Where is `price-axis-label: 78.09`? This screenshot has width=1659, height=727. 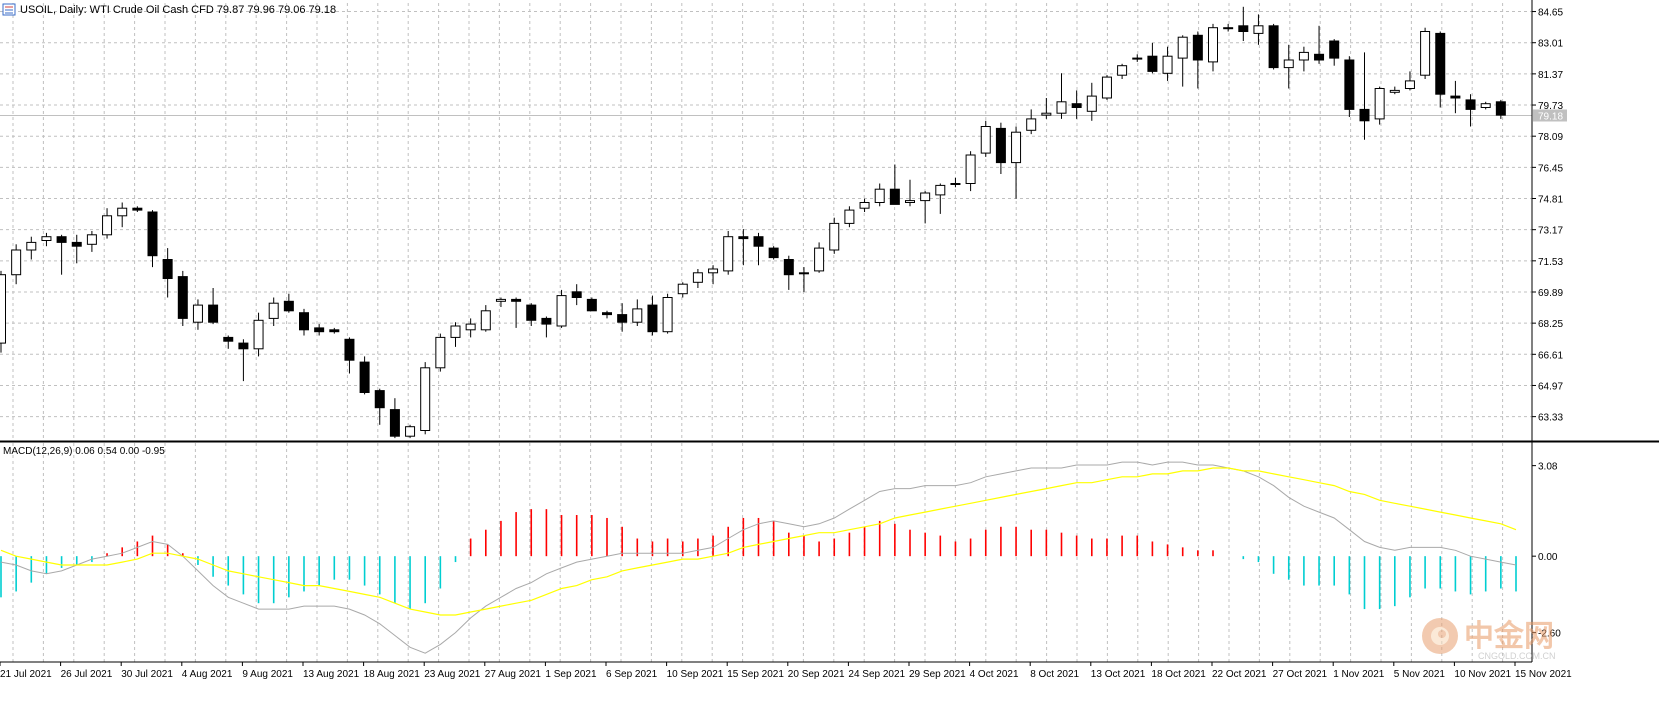 price-axis-label: 78.09 is located at coordinates (1550, 137).